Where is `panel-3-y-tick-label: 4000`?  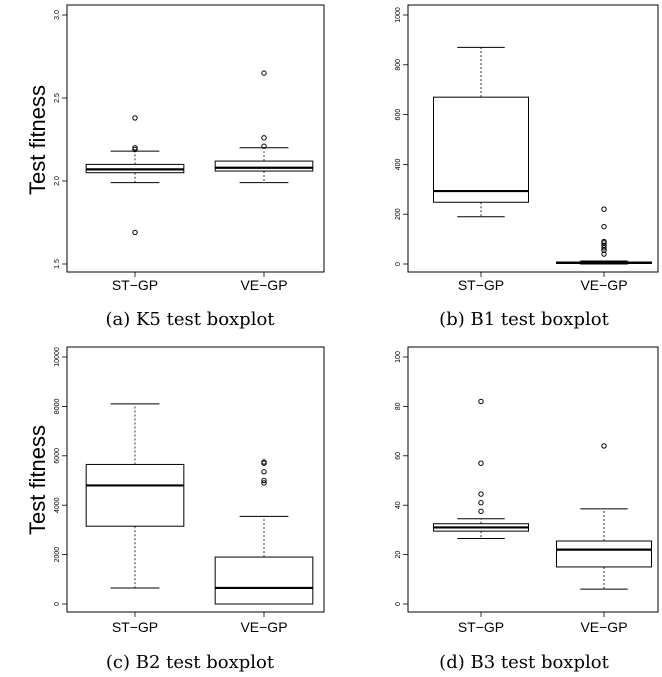
panel-3-y-tick-label: 4000 is located at coordinates (57, 505).